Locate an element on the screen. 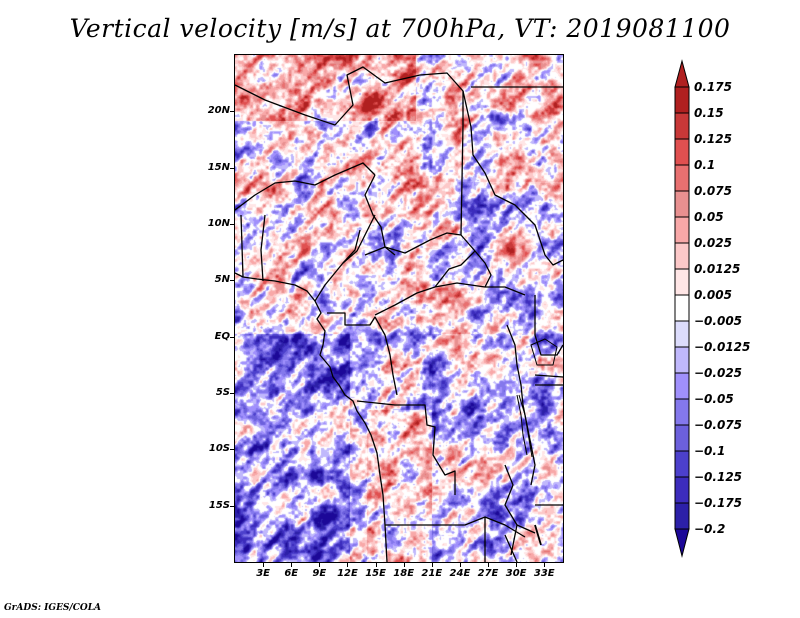  border-nigeria-cameroon is located at coordinates (345, 258).